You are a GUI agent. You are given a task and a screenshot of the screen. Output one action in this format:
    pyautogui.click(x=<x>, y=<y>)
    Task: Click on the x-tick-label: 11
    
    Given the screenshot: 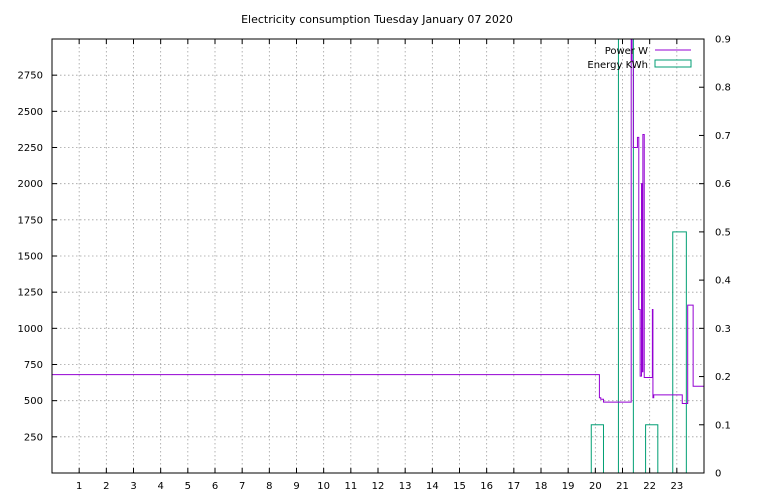 What is the action you would take?
    pyautogui.click(x=350, y=486)
    